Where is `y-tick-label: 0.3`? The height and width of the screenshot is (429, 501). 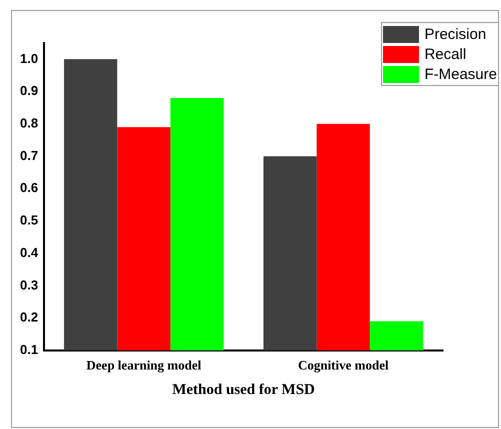 y-tick-label: 0.3 is located at coordinates (29, 284).